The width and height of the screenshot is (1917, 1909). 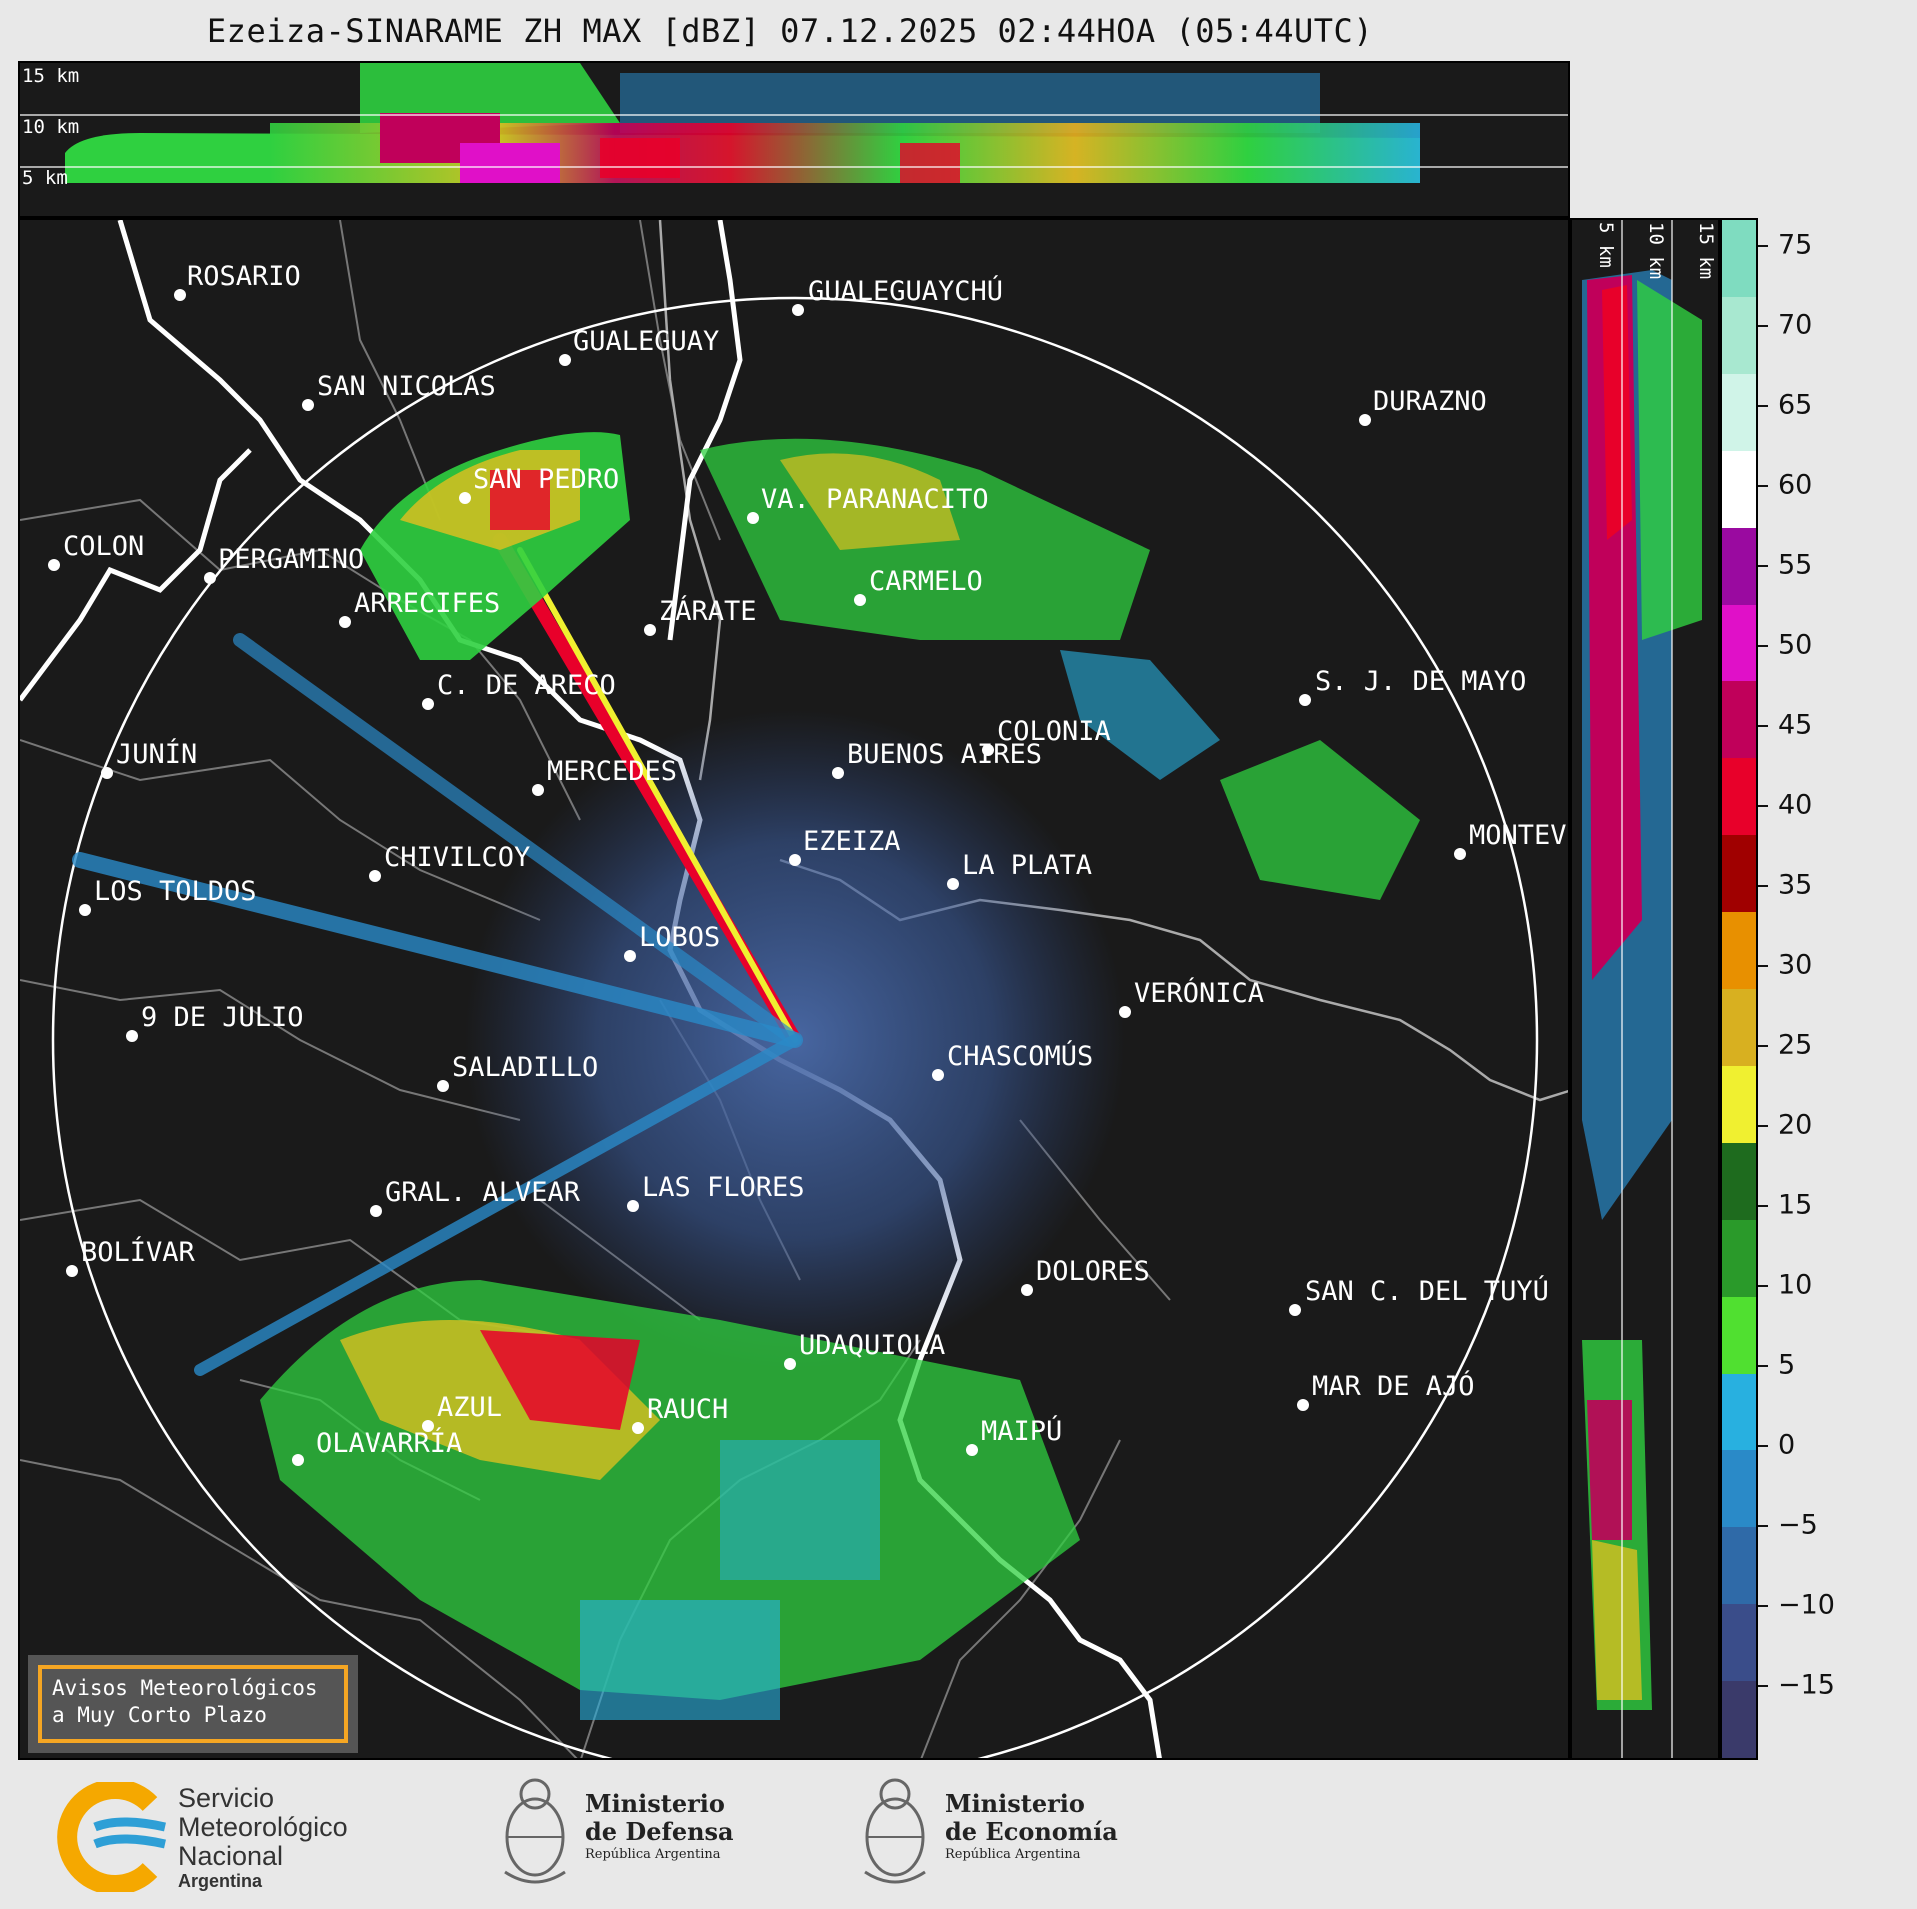 I want to click on city-label: 9 DE JULIO, so click(x=222, y=1017).